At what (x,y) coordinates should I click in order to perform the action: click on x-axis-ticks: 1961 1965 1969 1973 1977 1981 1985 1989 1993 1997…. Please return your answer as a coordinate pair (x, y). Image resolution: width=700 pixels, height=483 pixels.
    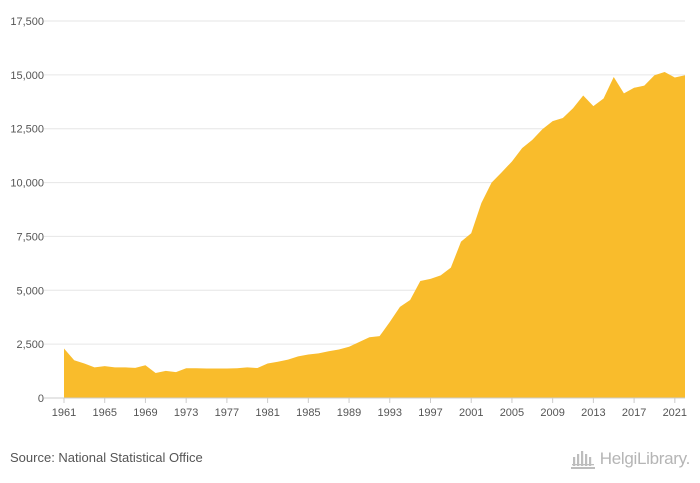
    Looking at the image, I should click on (369, 408).